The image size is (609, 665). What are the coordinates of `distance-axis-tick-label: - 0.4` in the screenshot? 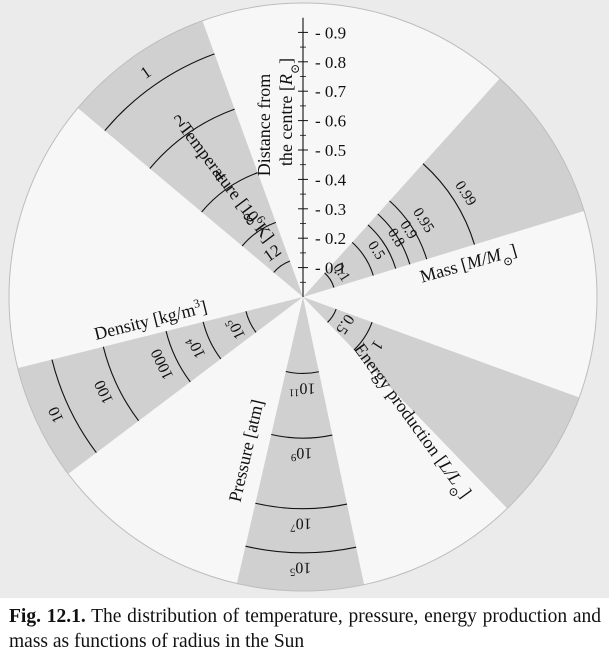 It's located at (331, 179).